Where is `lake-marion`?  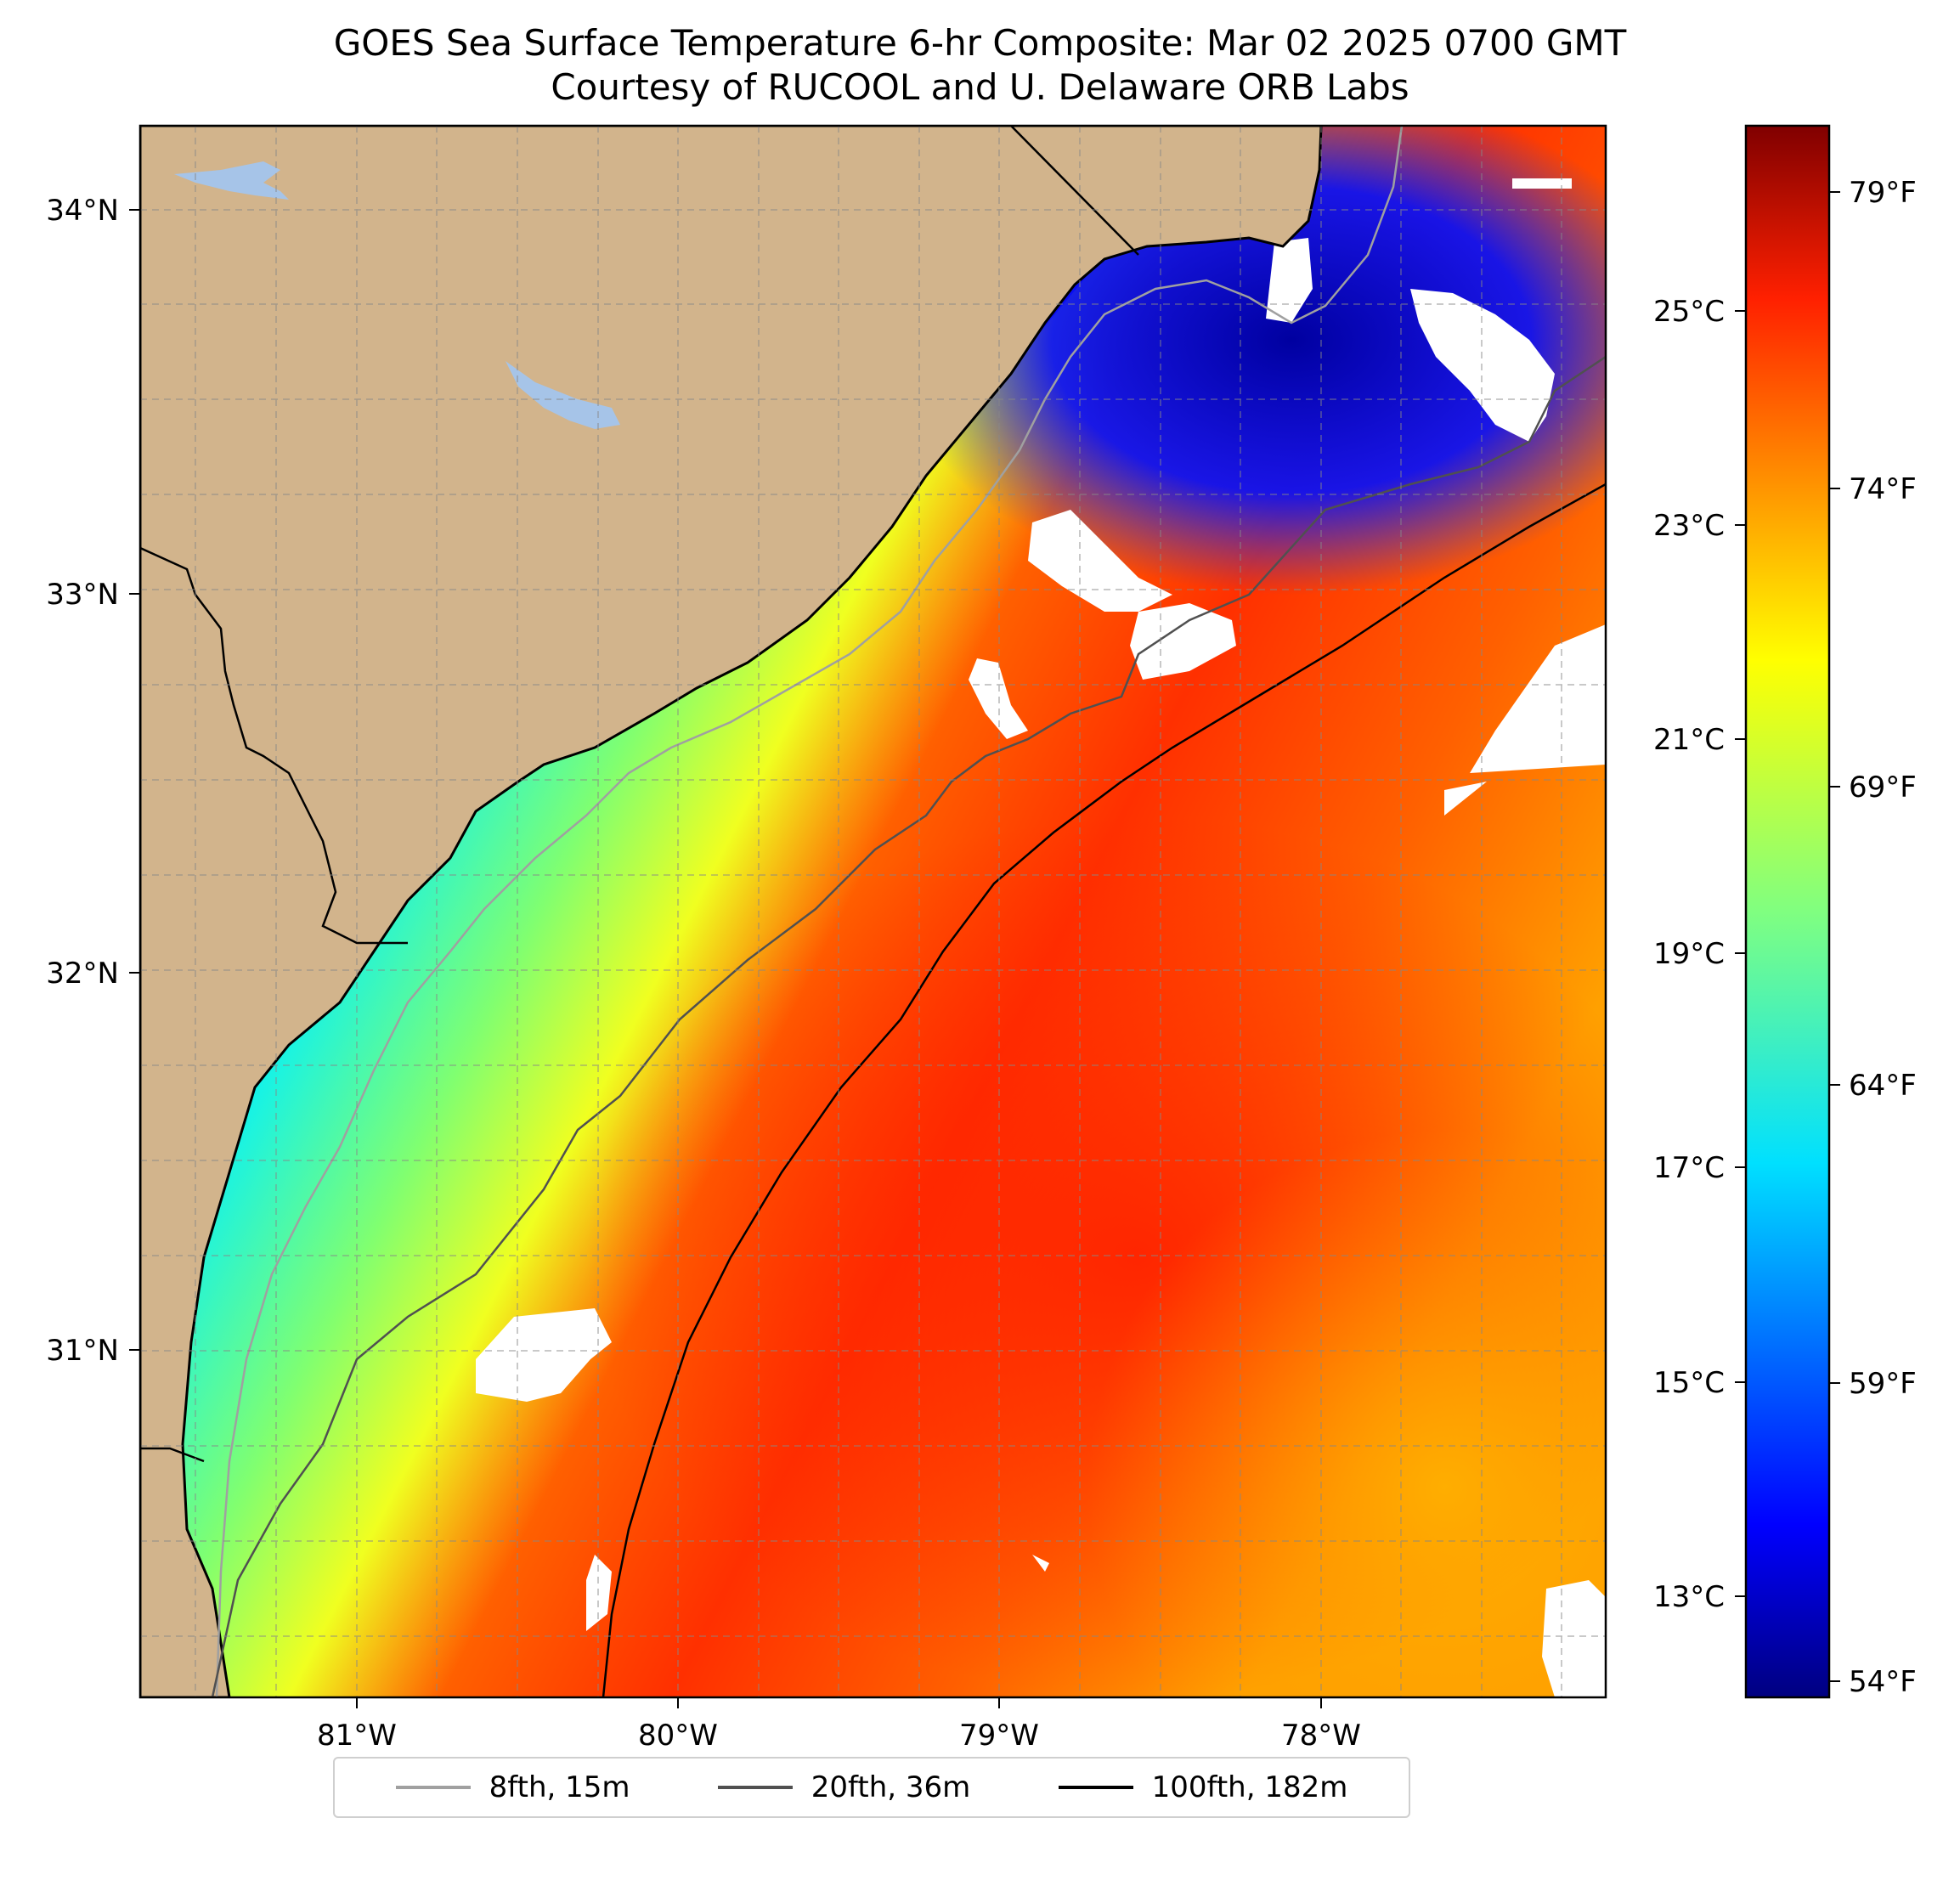 lake-marion is located at coordinates (232, 181).